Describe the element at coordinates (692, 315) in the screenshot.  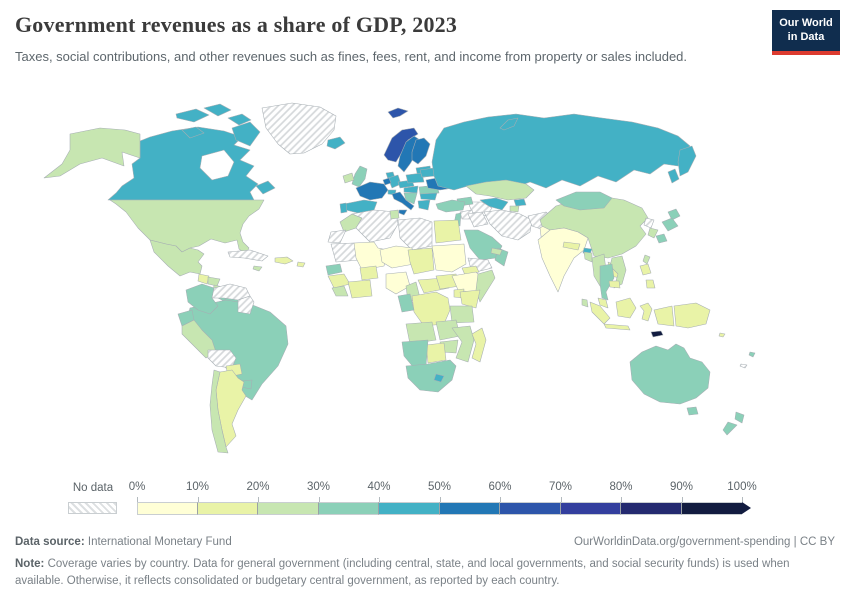
I see `country-papua-new-guinea` at that location.